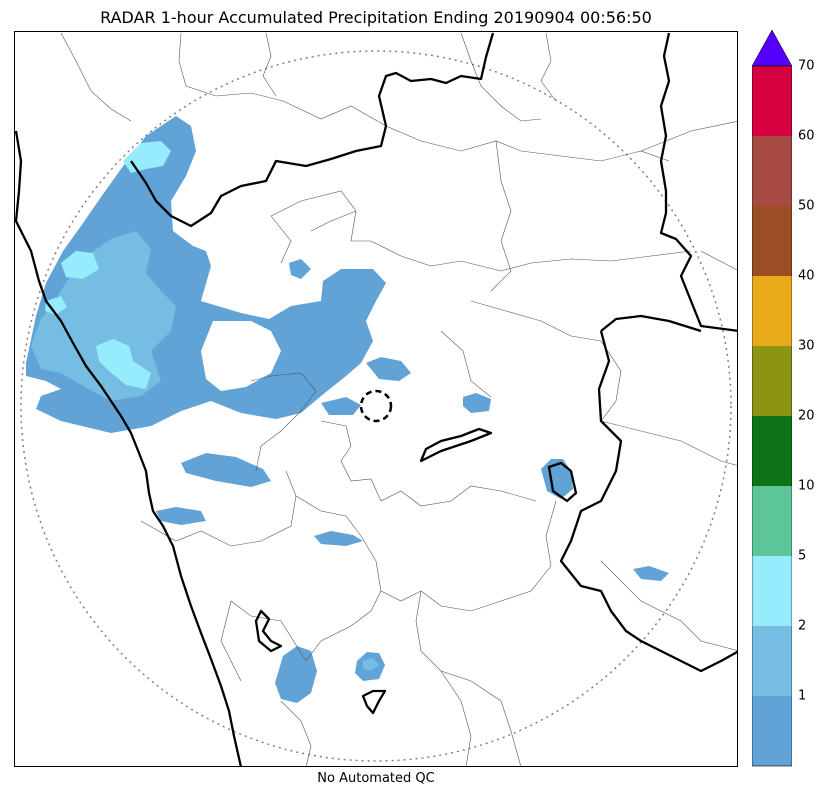  I want to click on state-border-north, so click(312, 130).